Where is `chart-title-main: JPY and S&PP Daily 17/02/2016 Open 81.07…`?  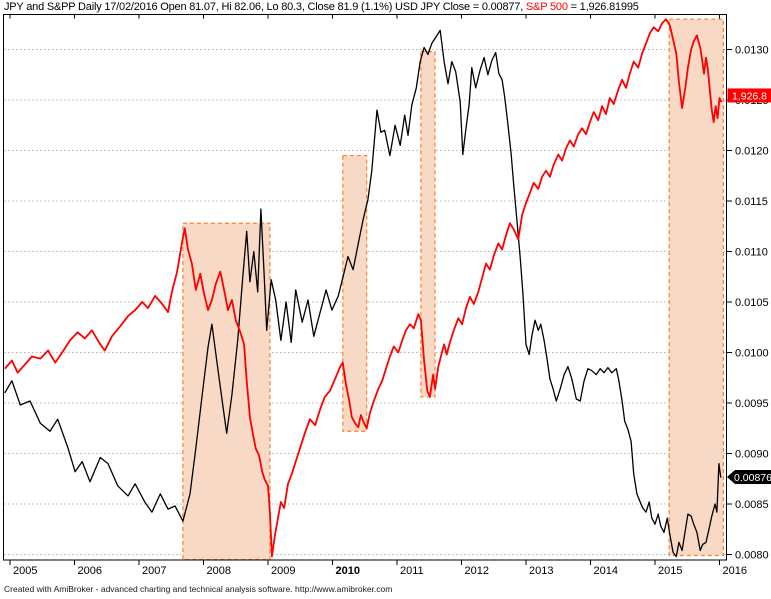
chart-title-main: JPY and S&PP Daily 17/02/2016 Open 81.07… is located at coordinates (265, 7).